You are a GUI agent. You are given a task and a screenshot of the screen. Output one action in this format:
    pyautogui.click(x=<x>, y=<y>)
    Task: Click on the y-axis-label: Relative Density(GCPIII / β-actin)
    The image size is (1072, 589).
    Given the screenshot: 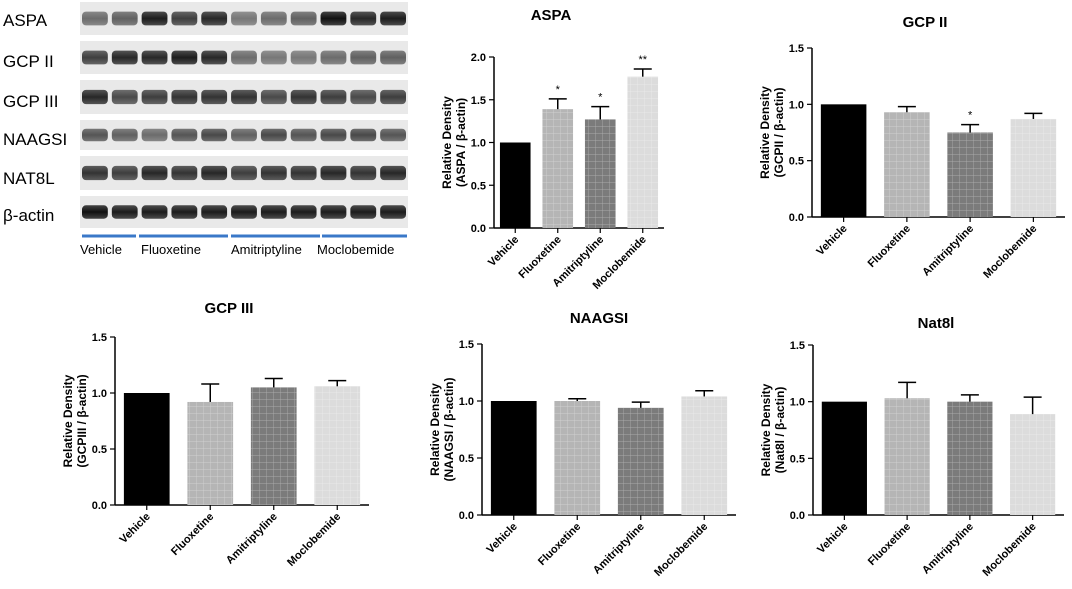 What is the action you would take?
    pyautogui.click(x=75, y=420)
    